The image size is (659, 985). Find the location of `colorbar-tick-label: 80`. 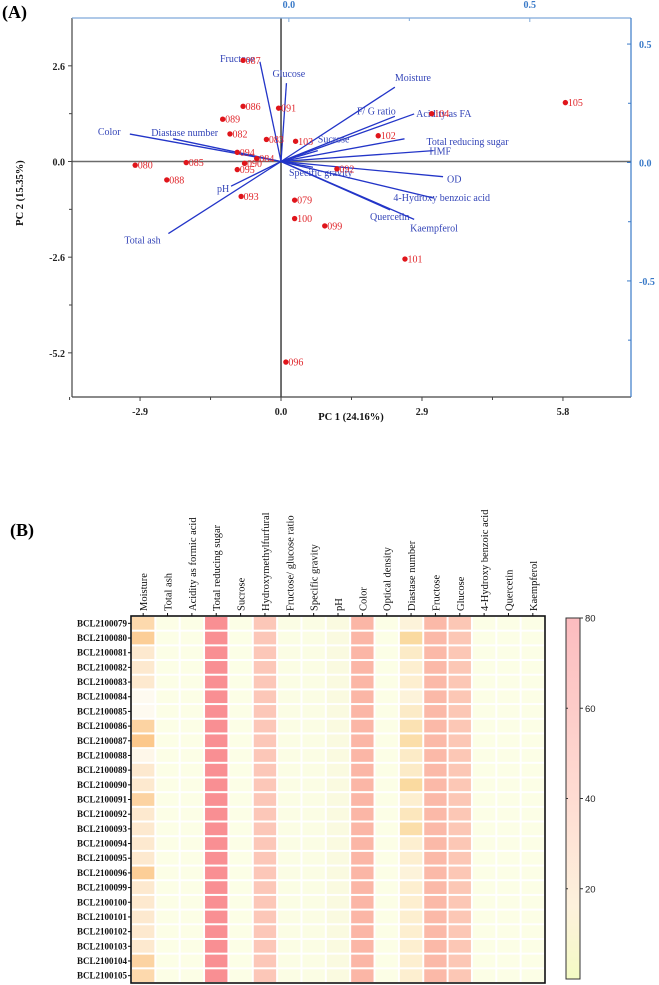

colorbar-tick-label: 80 is located at coordinates (590, 619).